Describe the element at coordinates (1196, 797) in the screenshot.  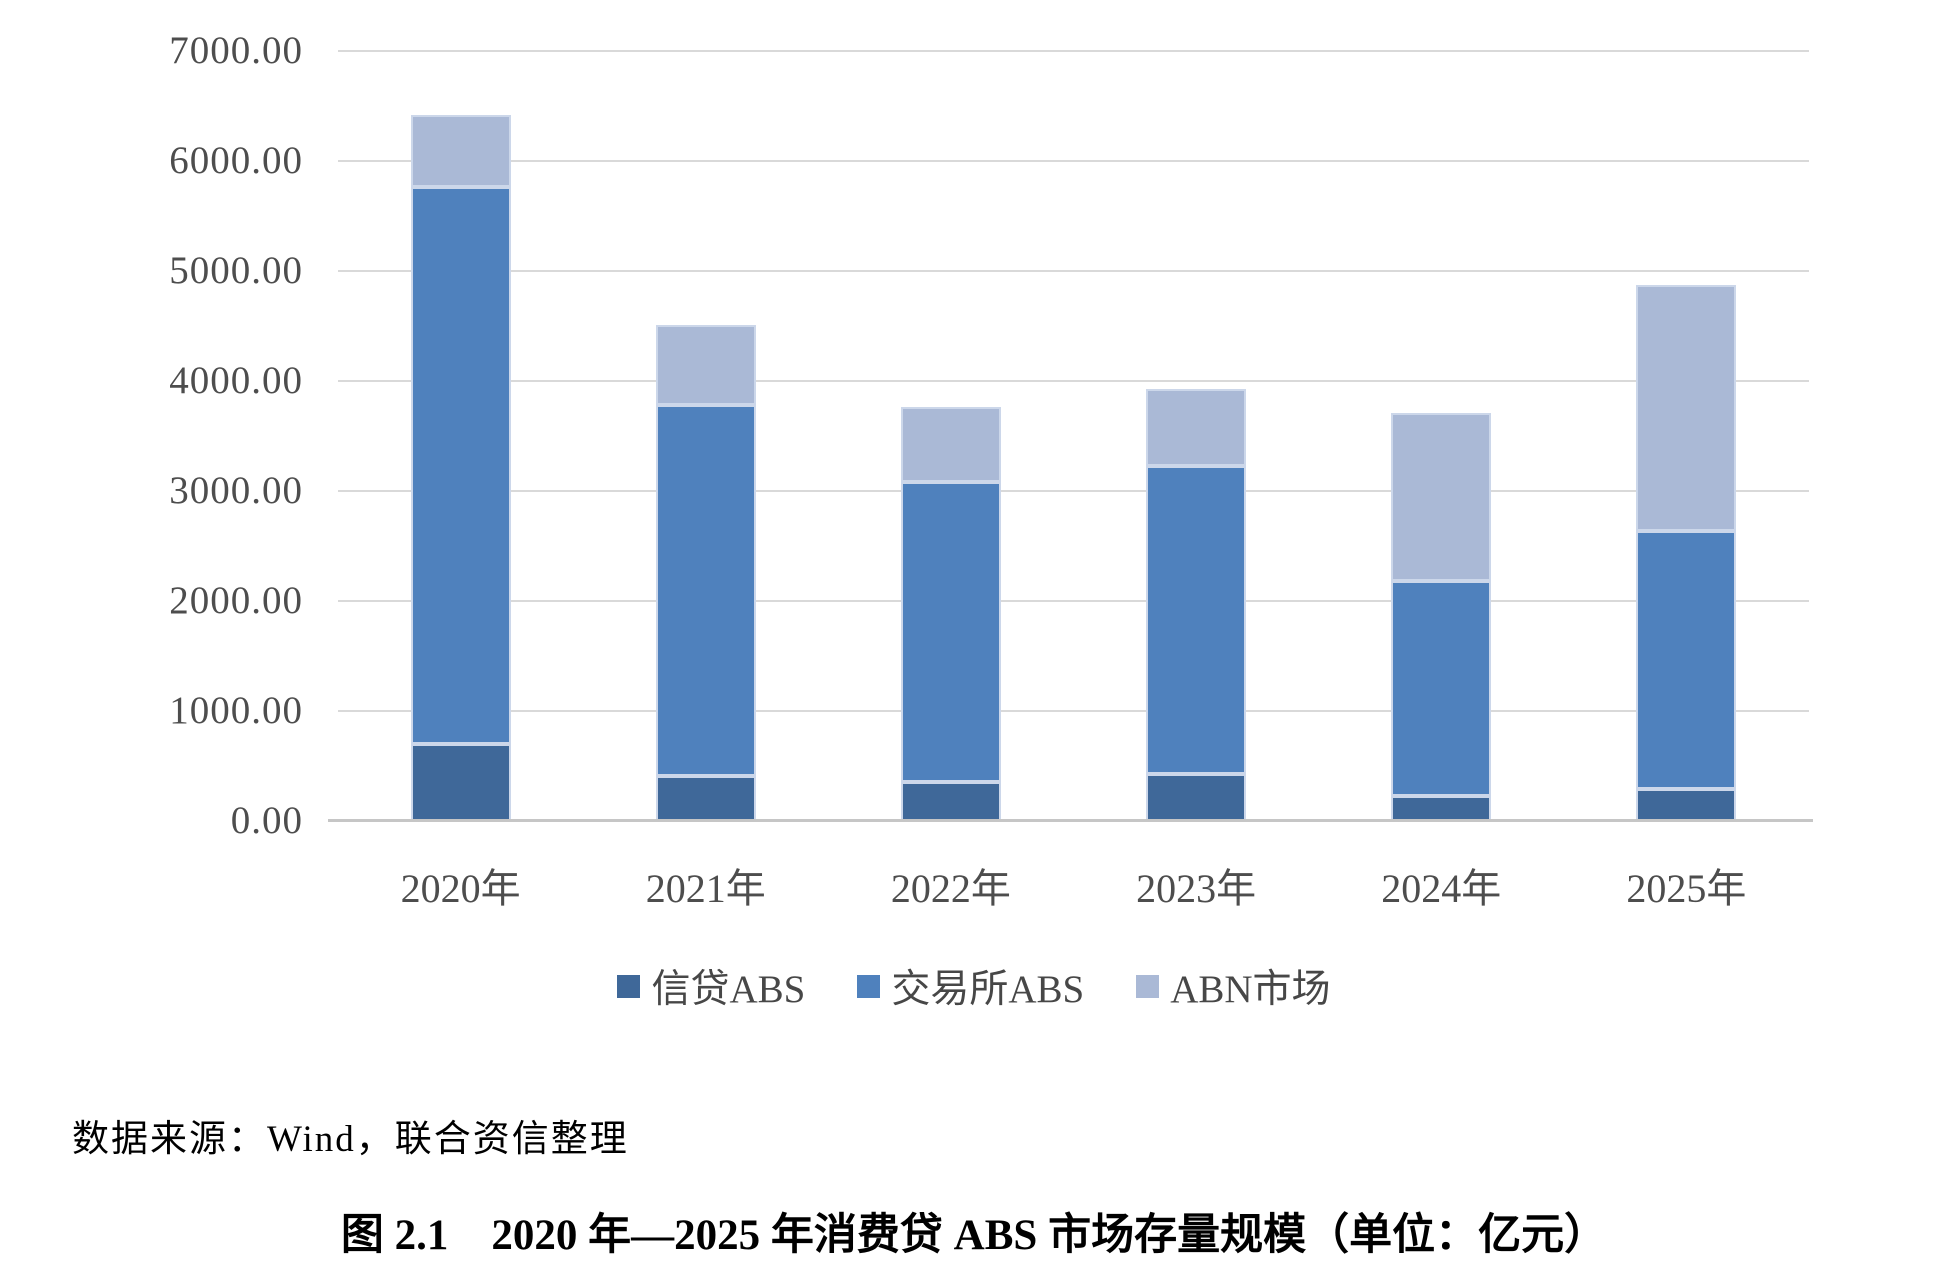
I see `bar-segment-信贷ABS-2023年` at that location.